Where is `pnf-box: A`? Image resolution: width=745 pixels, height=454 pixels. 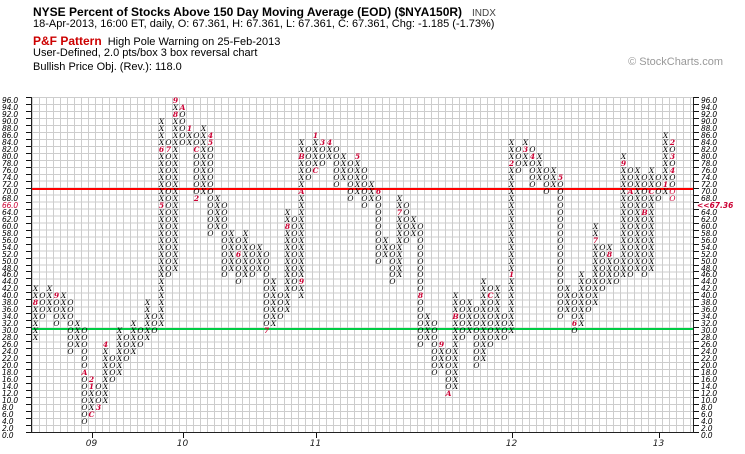 pnf-box: A is located at coordinates (84, 373).